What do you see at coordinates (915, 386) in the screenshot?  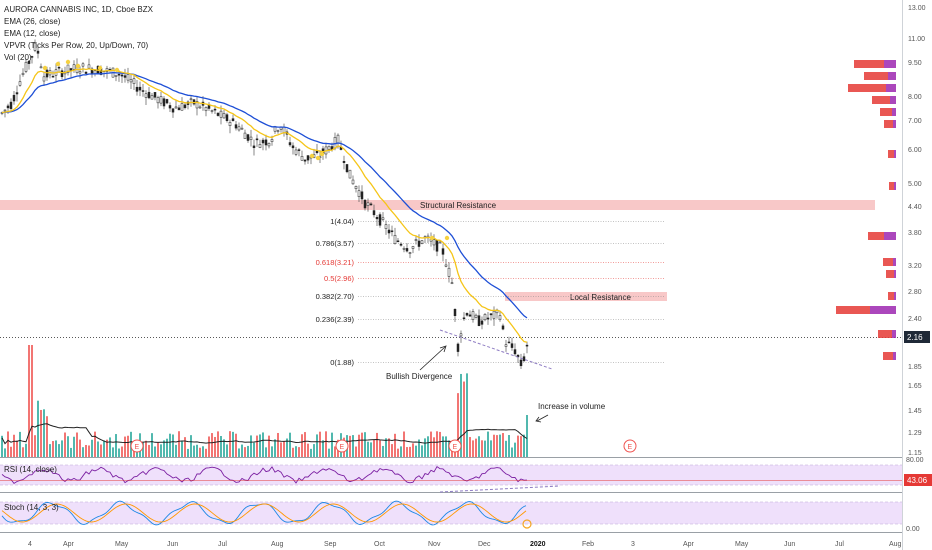 I see `price-tick-label: 1.65` at bounding box center [915, 386].